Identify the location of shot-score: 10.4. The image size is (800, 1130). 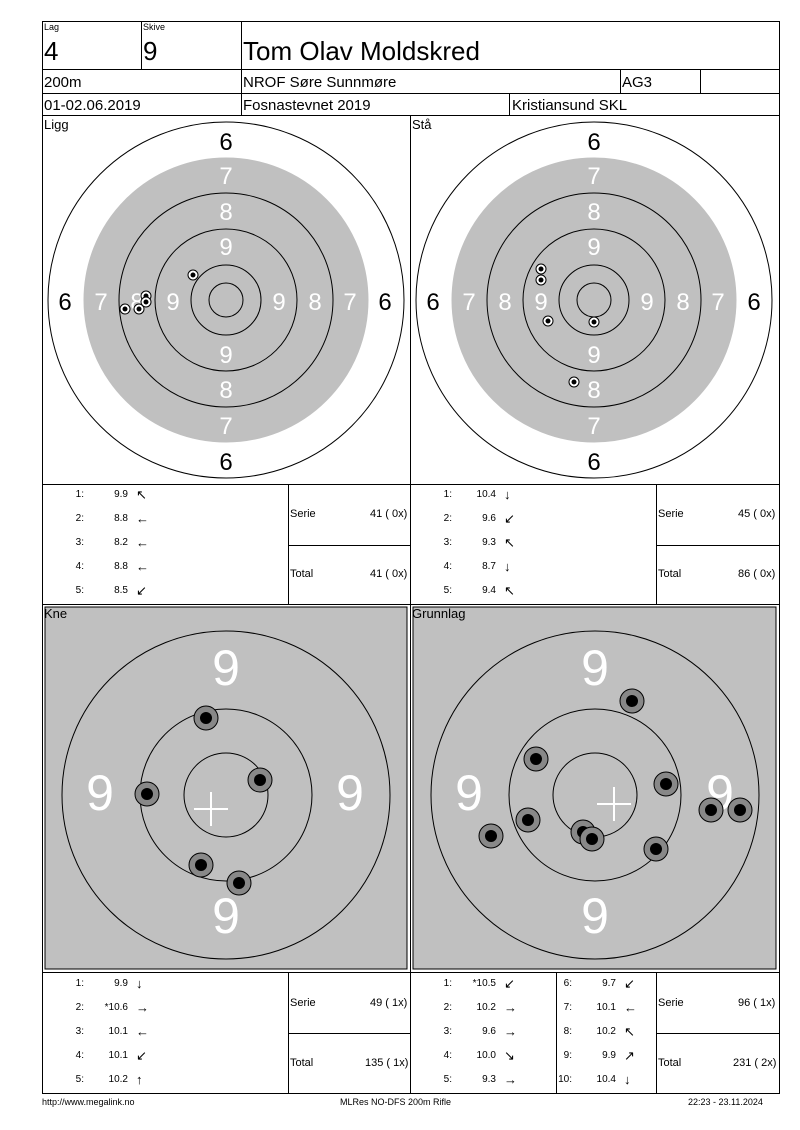
(606, 1079).